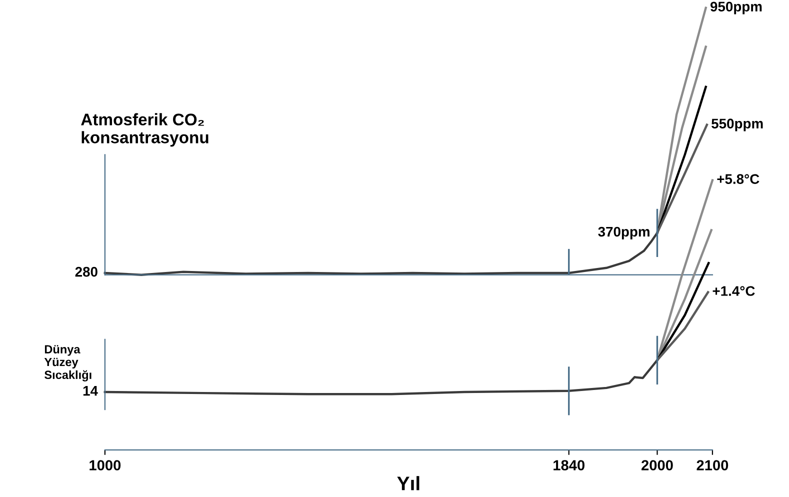 The width and height of the screenshot is (789, 497). What do you see at coordinates (144, 130) in the screenshot?
I see `y-axis-title: Atmosferik CO₂ konsantrasyonu` at bounding box center [144, 130].